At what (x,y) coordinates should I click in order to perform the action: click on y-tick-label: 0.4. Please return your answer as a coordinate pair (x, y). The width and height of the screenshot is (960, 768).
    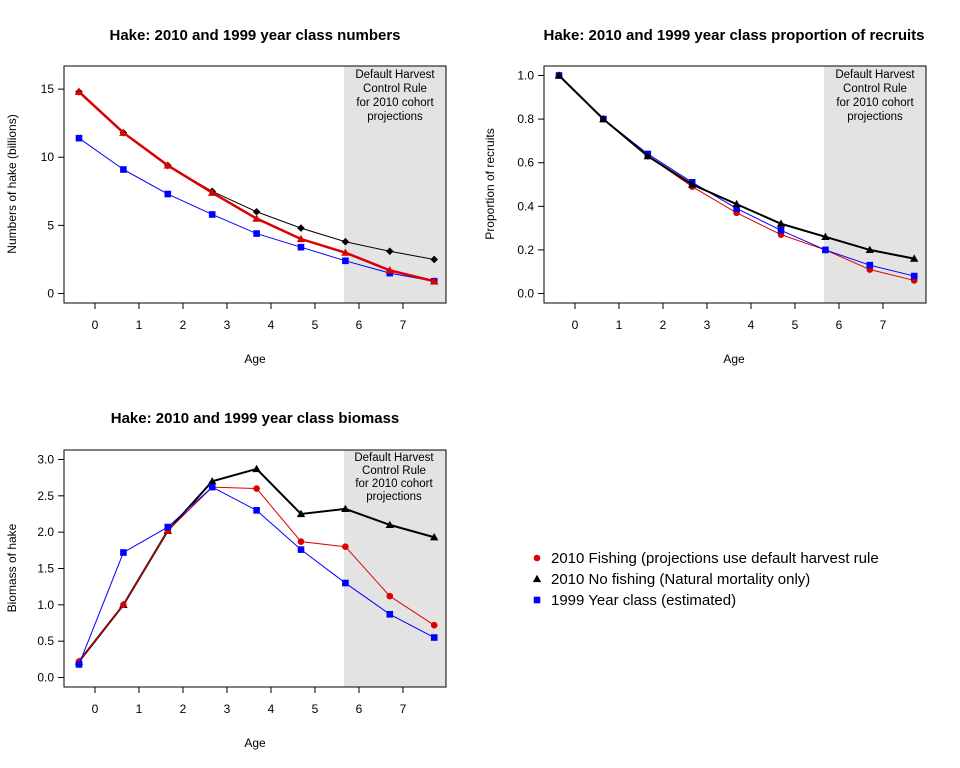
    Looking at the image, I should click on (525, 206).